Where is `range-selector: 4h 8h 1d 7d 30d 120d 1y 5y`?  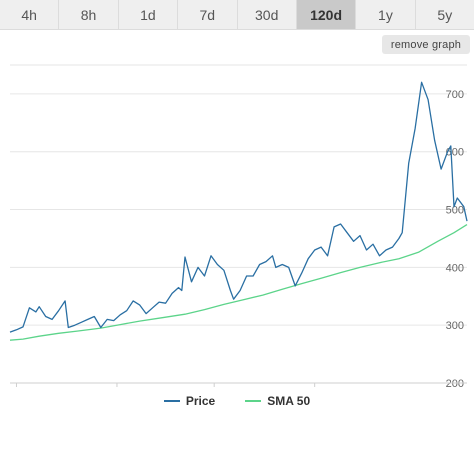 range-selector: 4h 8h 1d 7d 30d 120d 1y 5y is located at coordinates (237, 15).